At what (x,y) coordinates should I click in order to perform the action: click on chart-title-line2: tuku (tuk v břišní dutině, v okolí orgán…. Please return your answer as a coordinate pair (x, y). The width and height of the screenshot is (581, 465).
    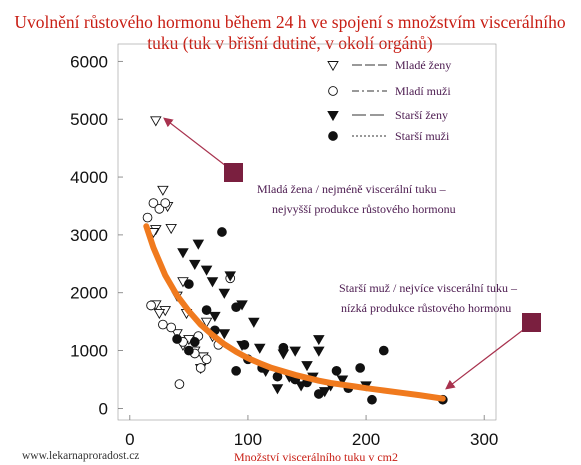
    Looking at the image, I should click on (290, 43).